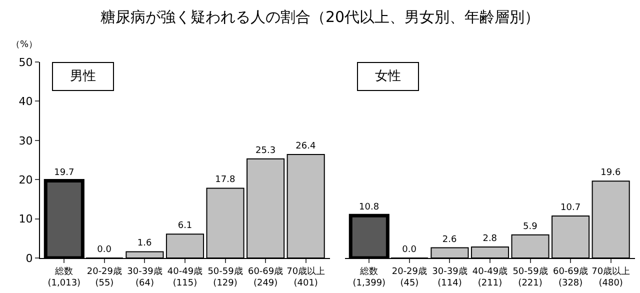 This screenshot has height=293, width=640. Describe the element at coordinates (266, 277) in the screenshot. I see `x-tick-label: 60-69歳 (249)` at that location.